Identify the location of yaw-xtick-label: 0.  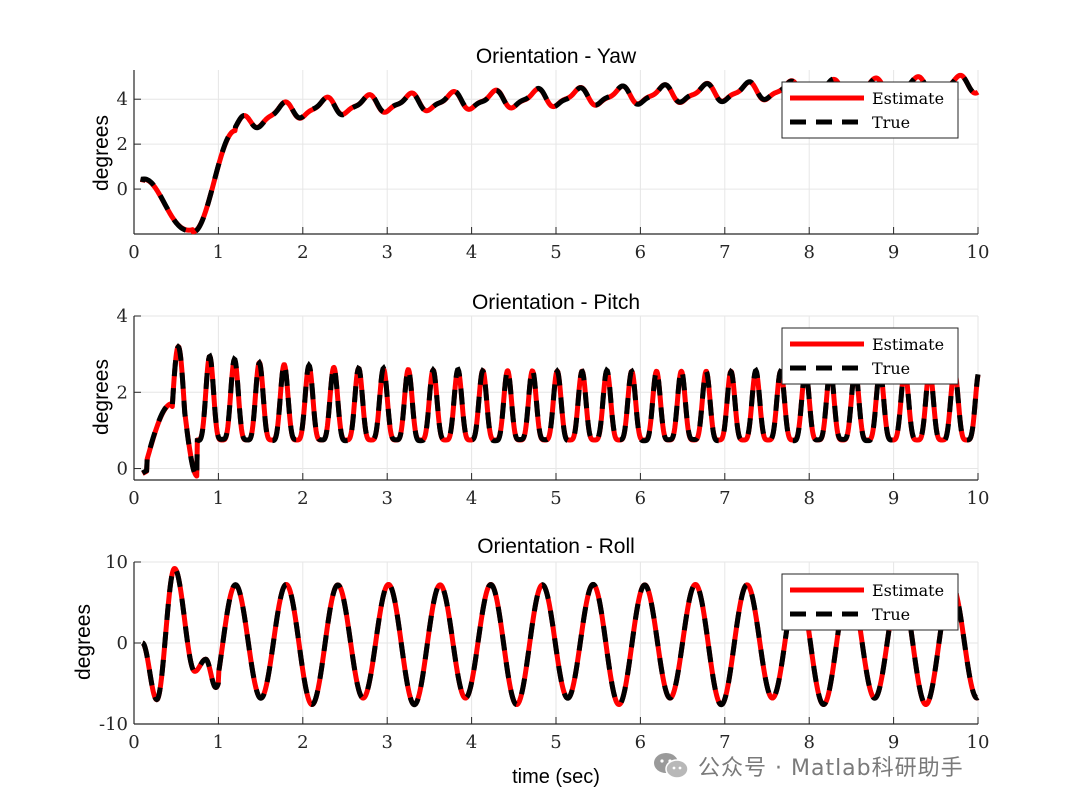
(133, 252).